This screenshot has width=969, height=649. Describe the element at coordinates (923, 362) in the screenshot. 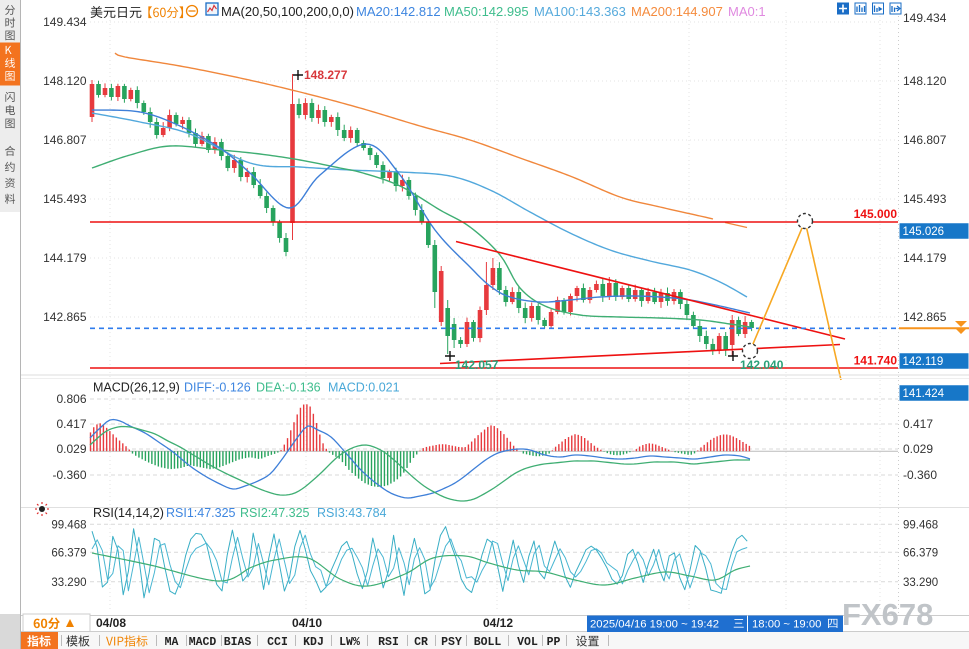

I see `svg-text: 142.119` at that location.